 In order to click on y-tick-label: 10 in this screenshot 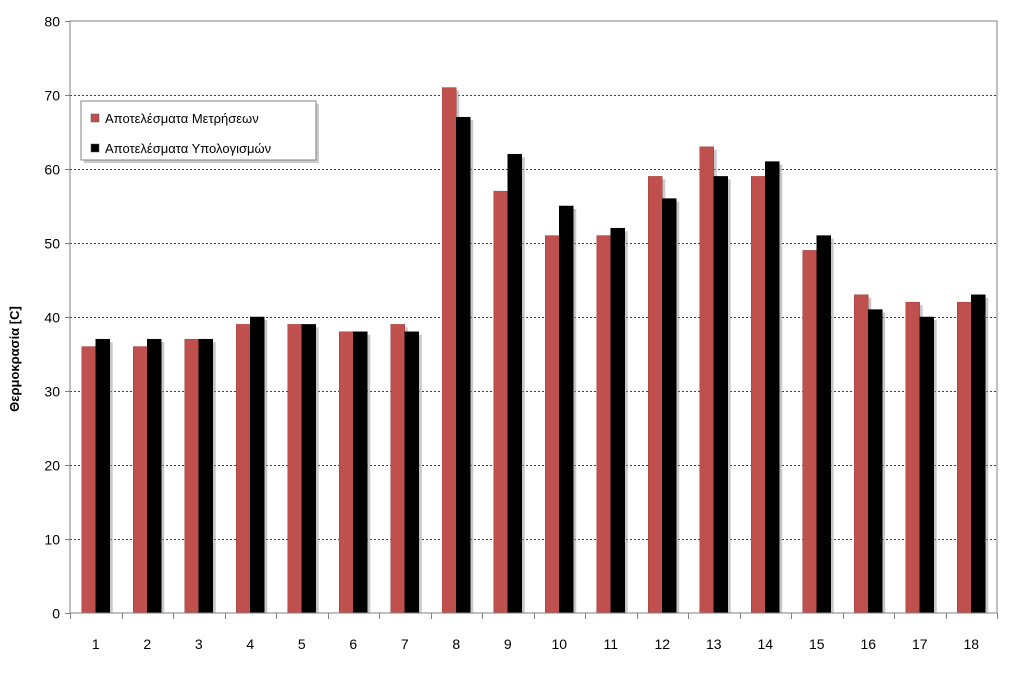, I will do `click(52, 540)`.